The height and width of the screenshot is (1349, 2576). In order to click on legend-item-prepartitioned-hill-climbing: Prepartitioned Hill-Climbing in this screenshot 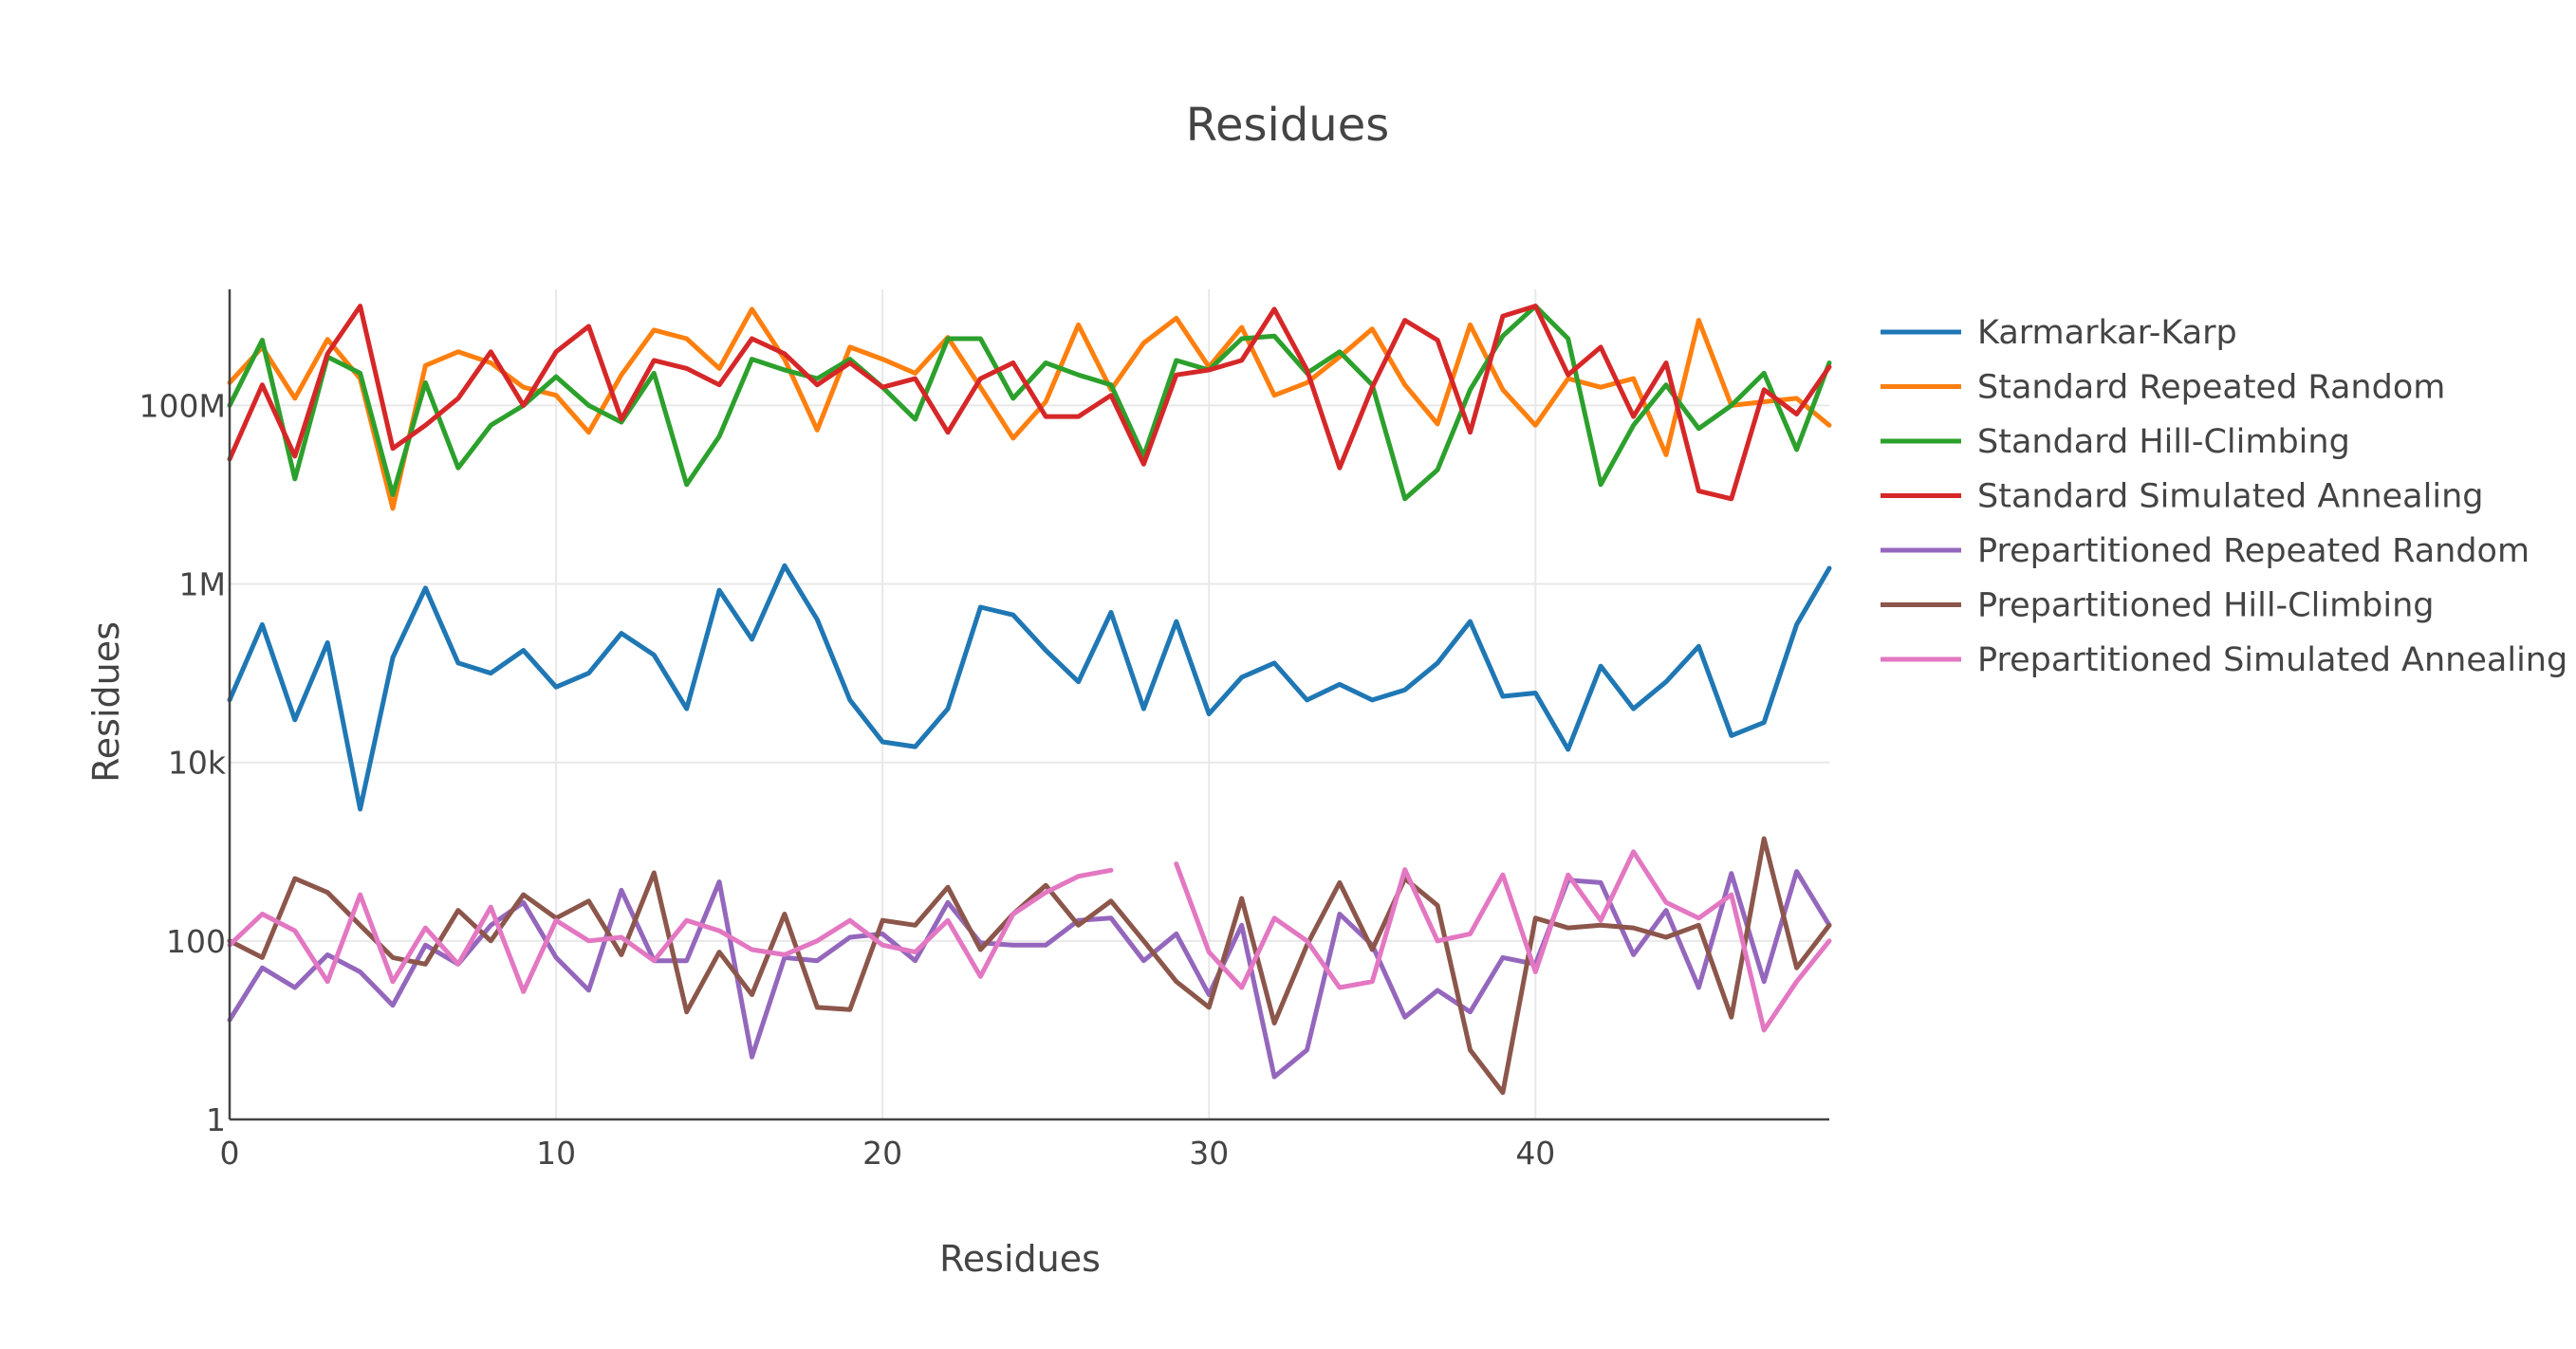, I will do `click(2158, 606)`.